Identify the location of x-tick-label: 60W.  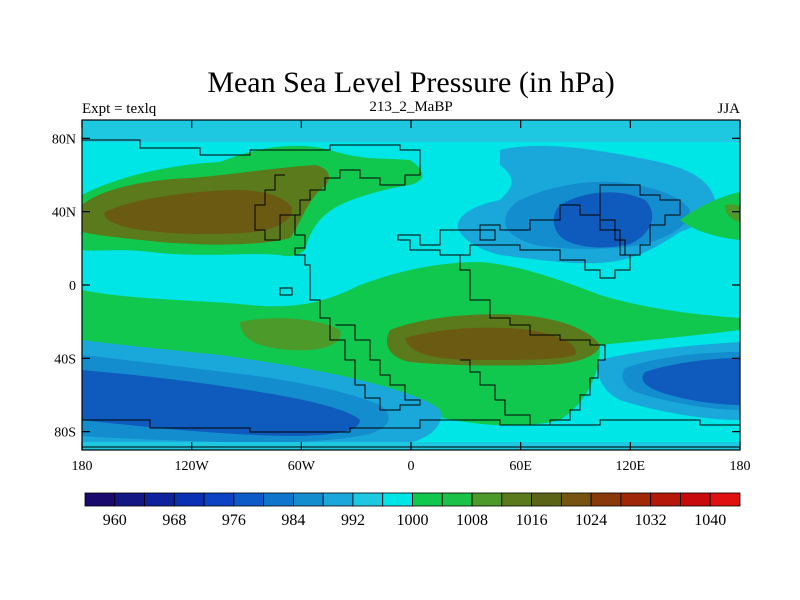
(302, 466).